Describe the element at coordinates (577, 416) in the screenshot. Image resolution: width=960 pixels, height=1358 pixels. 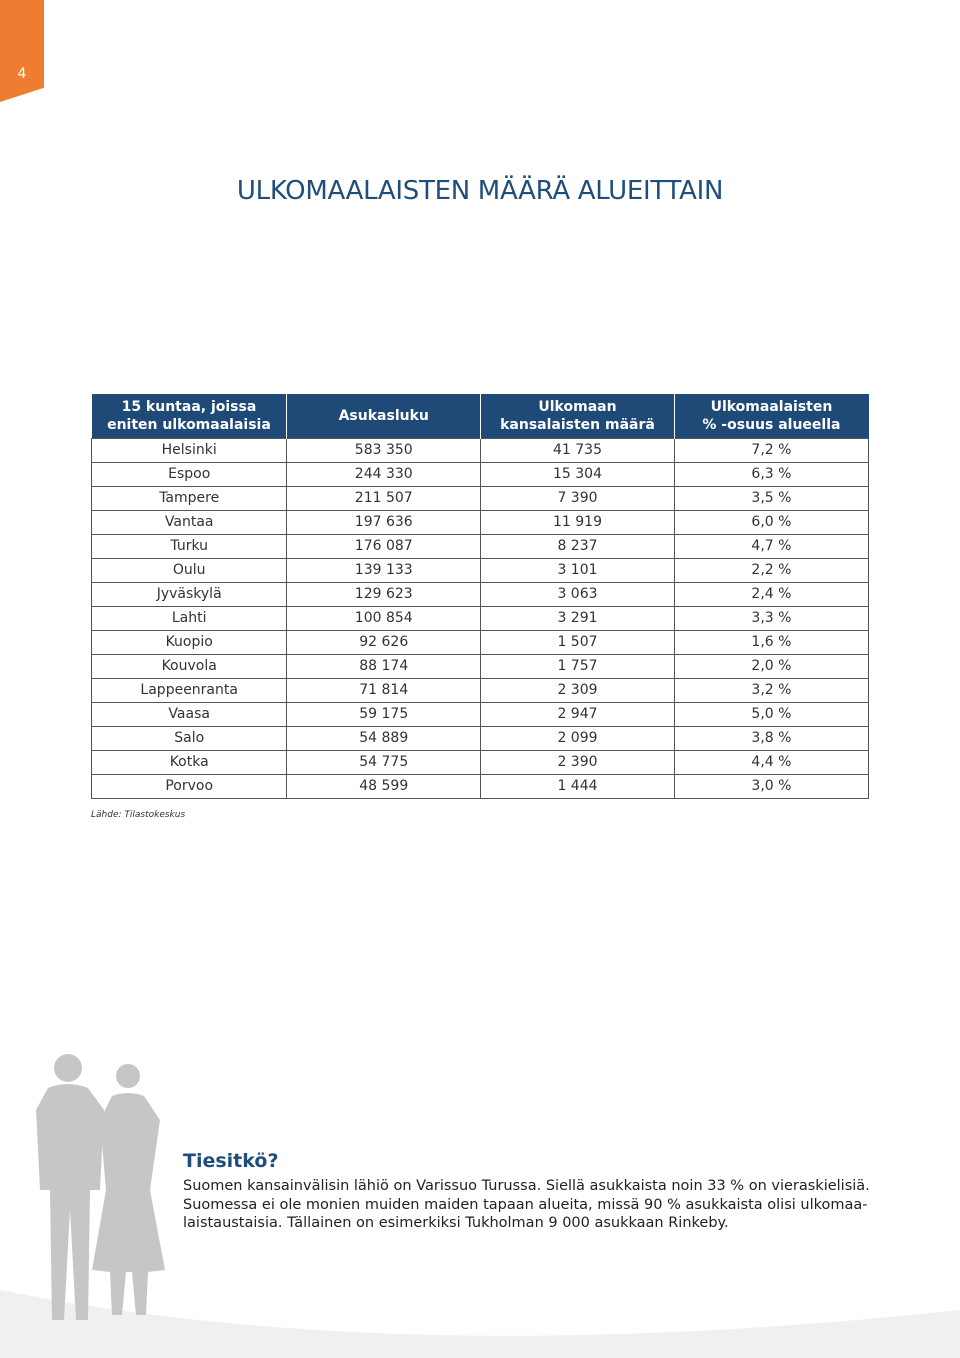
I see `header-cell: Ulkomaan kansalaisten määrä` at that location.